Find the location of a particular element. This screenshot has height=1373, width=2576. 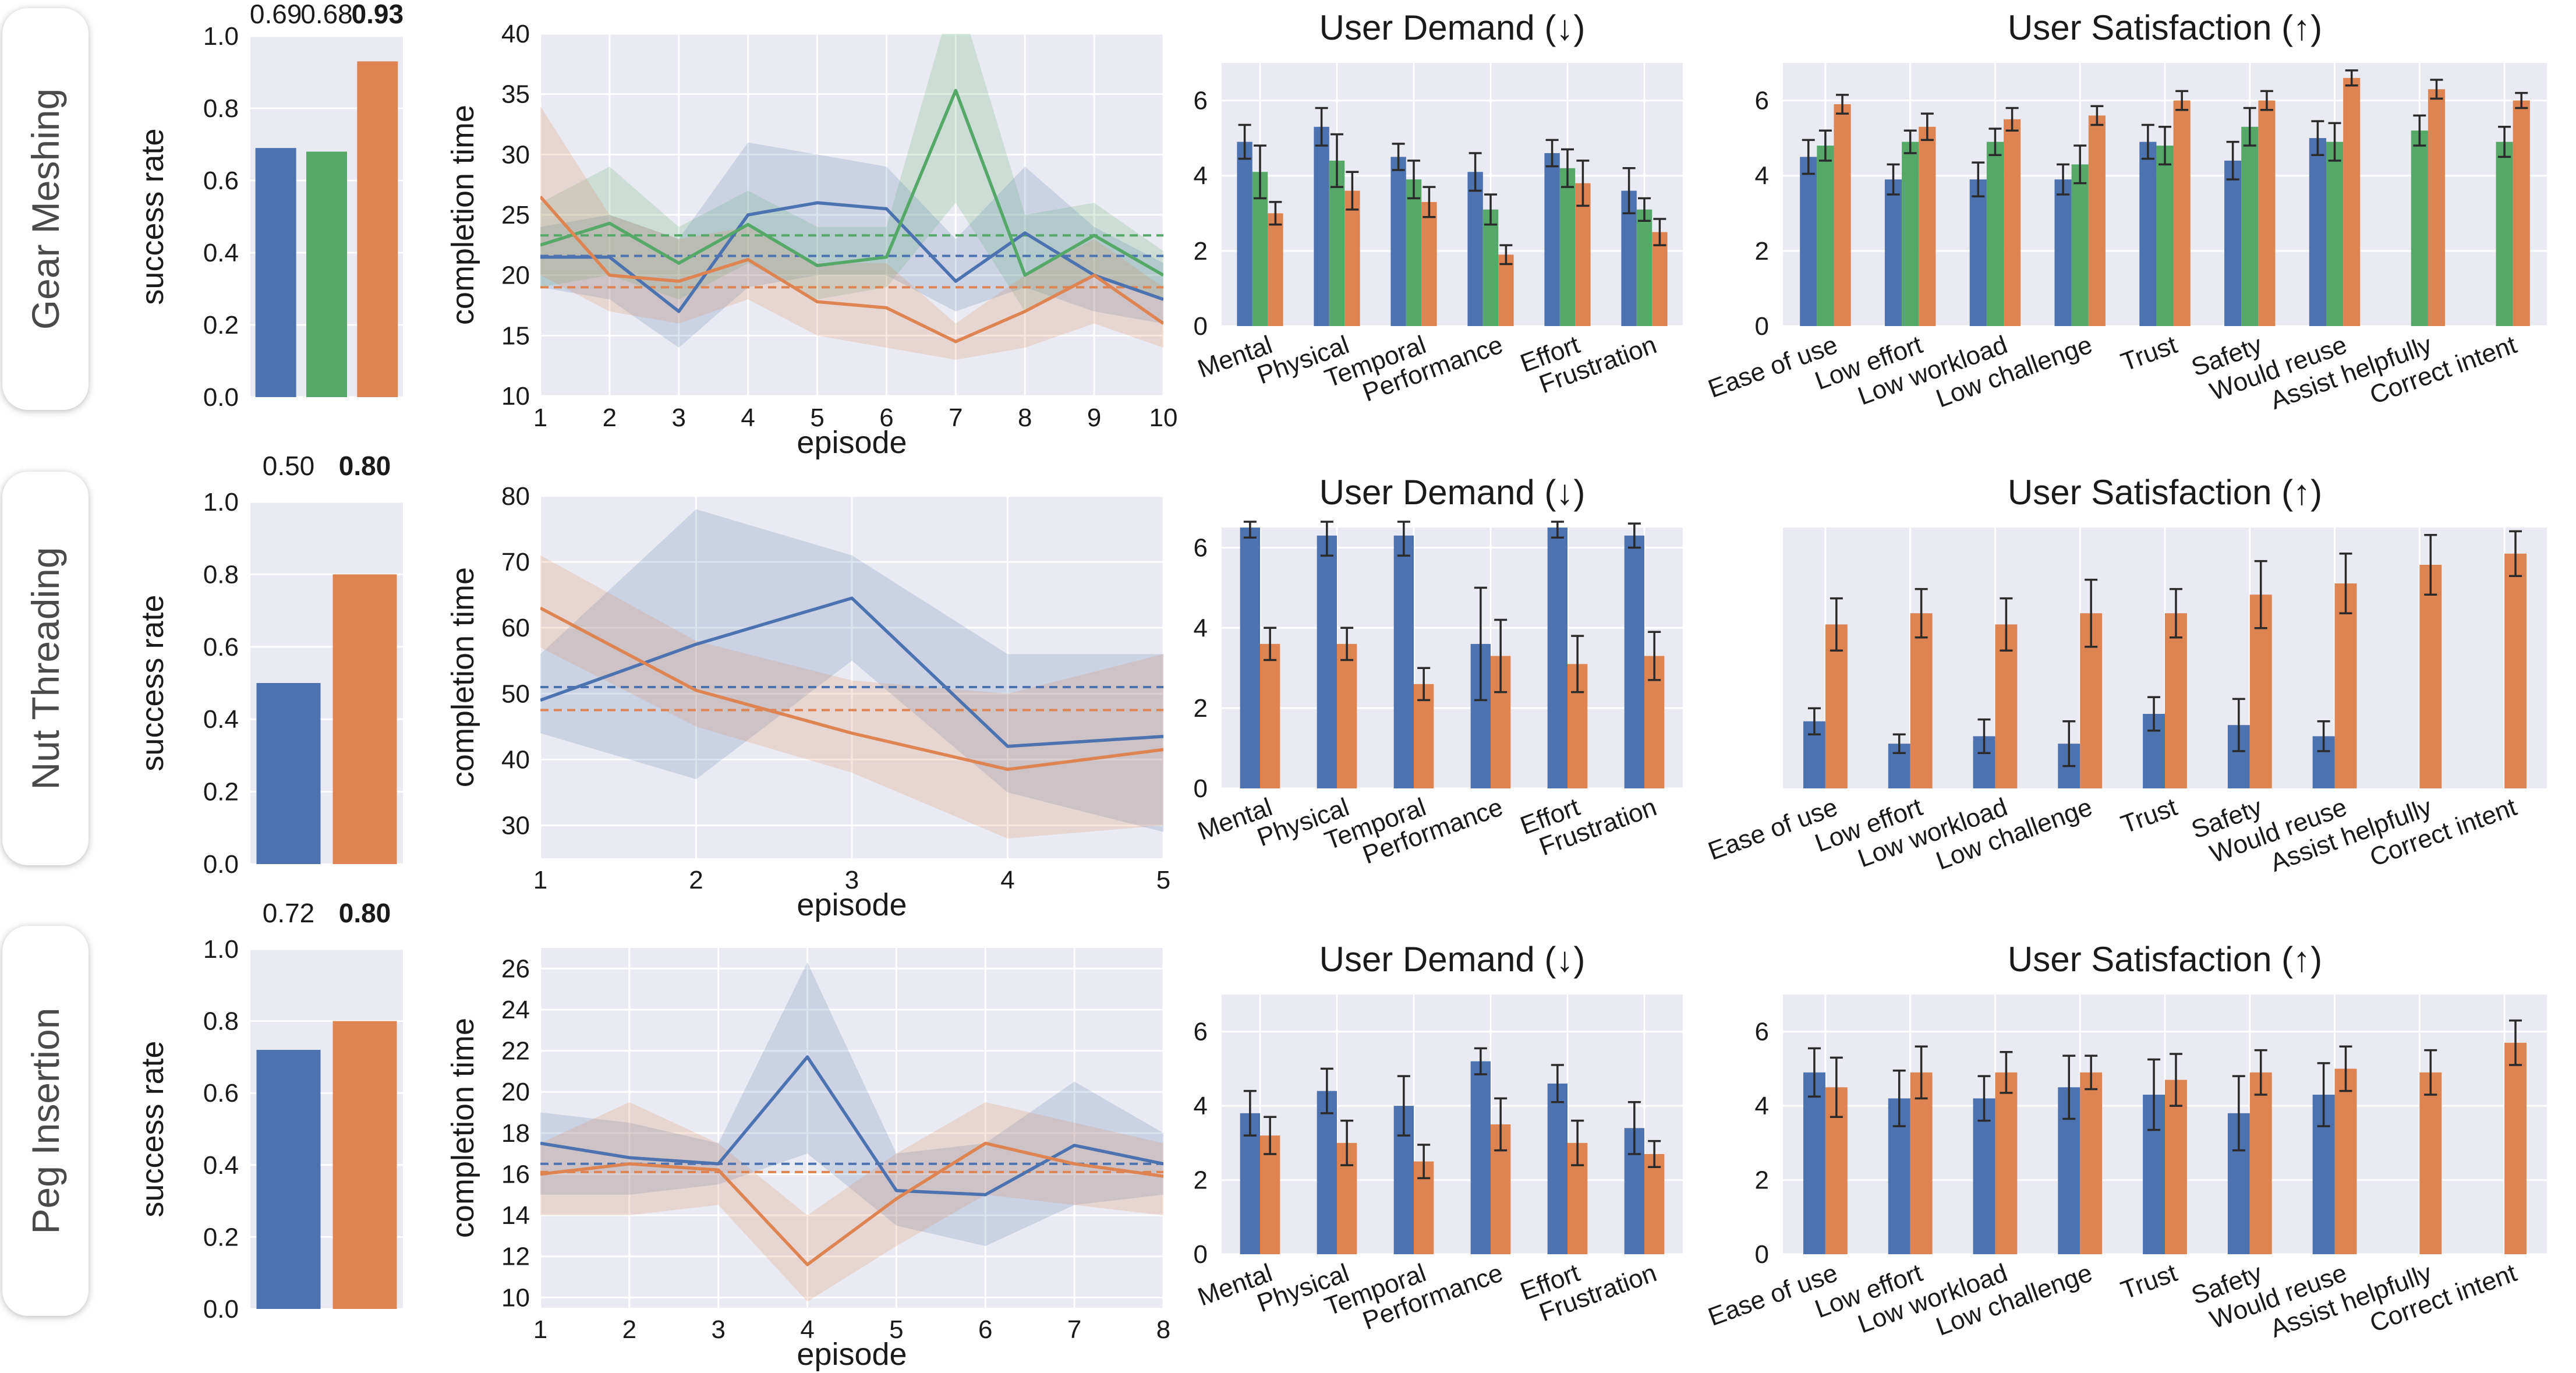

x-tick-label: 10 is located at coordinates (1163, 418).